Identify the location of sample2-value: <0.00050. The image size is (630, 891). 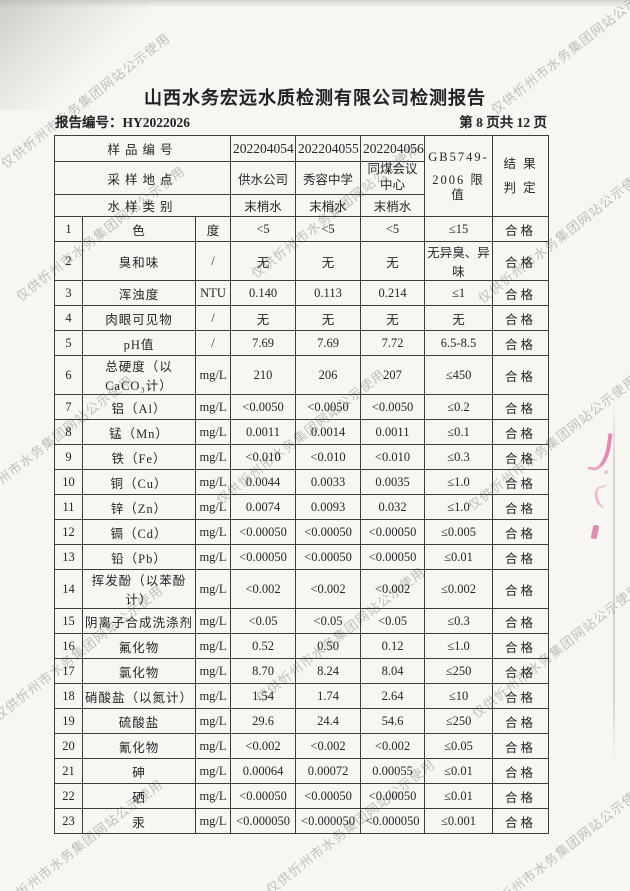
(328, 532).